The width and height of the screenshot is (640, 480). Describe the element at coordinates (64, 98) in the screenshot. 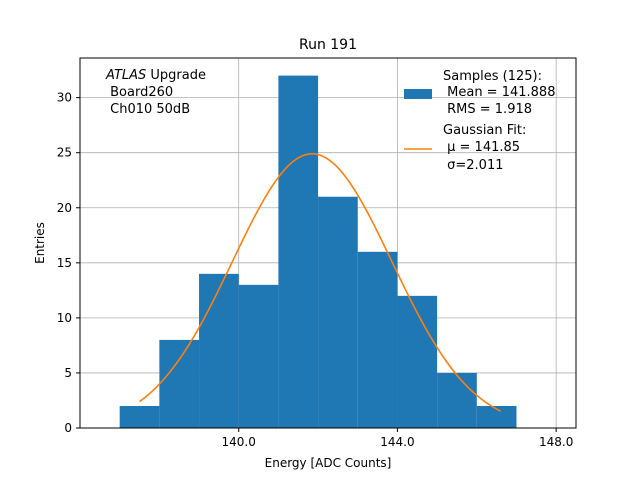

I see `y-tick-label-6: 30` at that location.